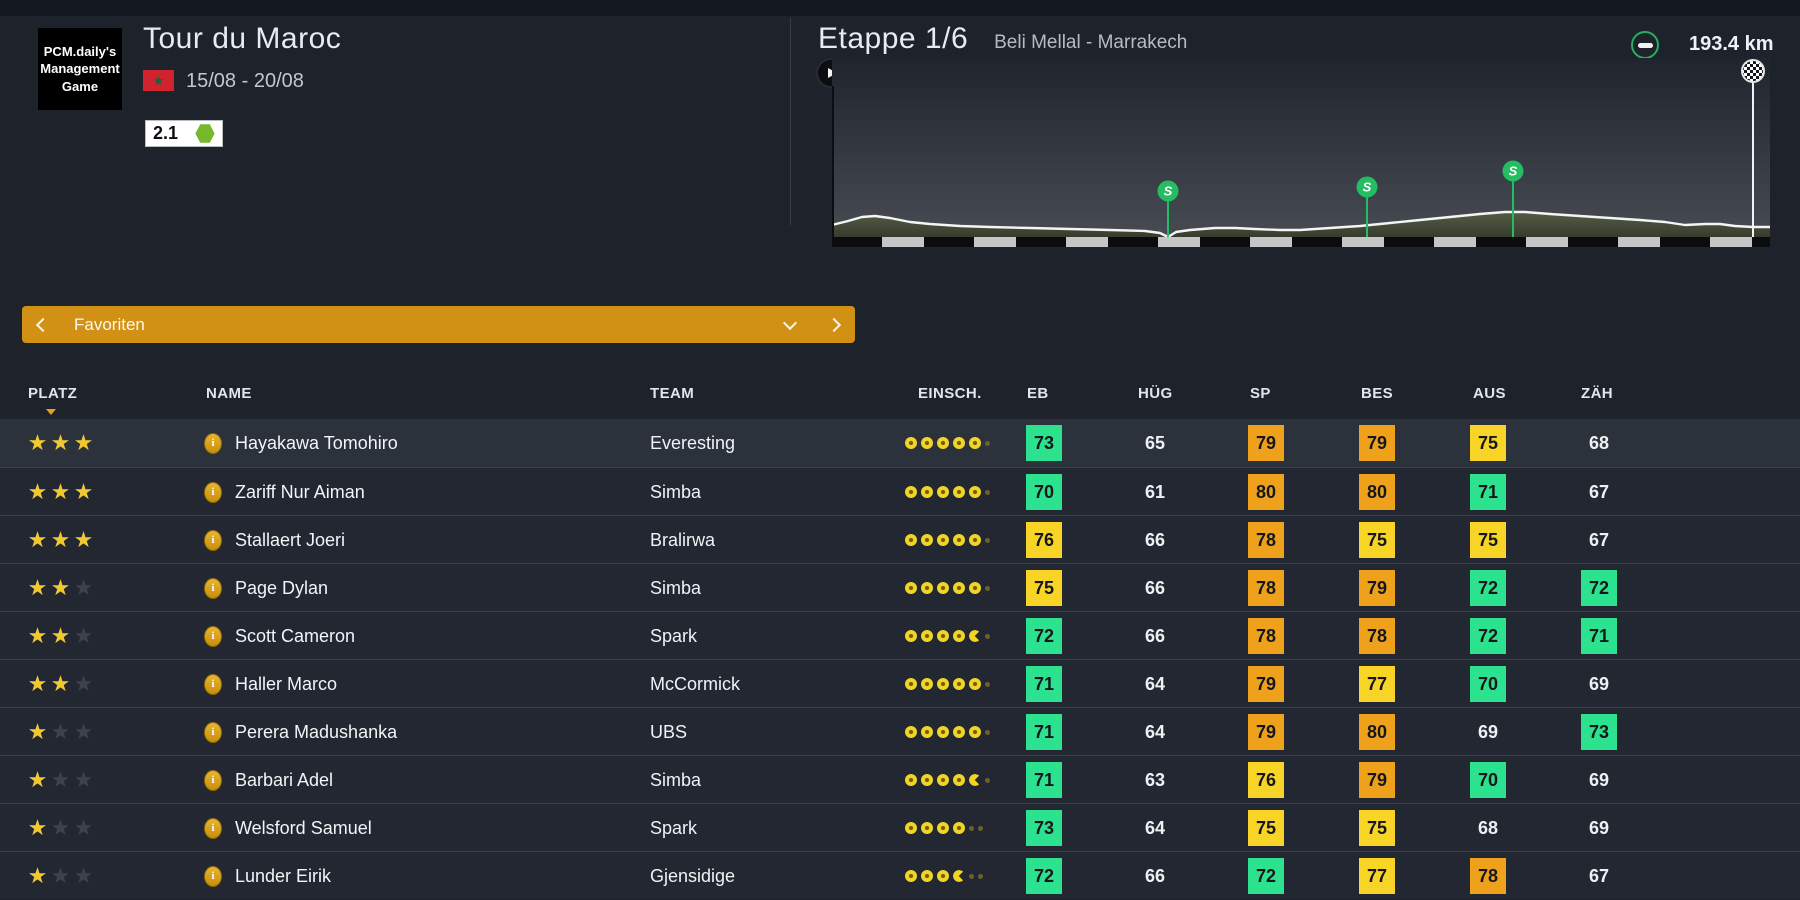 This screenshot has height=900, width=1800. I want to click on rider-name: Welsford Samuel, so click(303, 827).